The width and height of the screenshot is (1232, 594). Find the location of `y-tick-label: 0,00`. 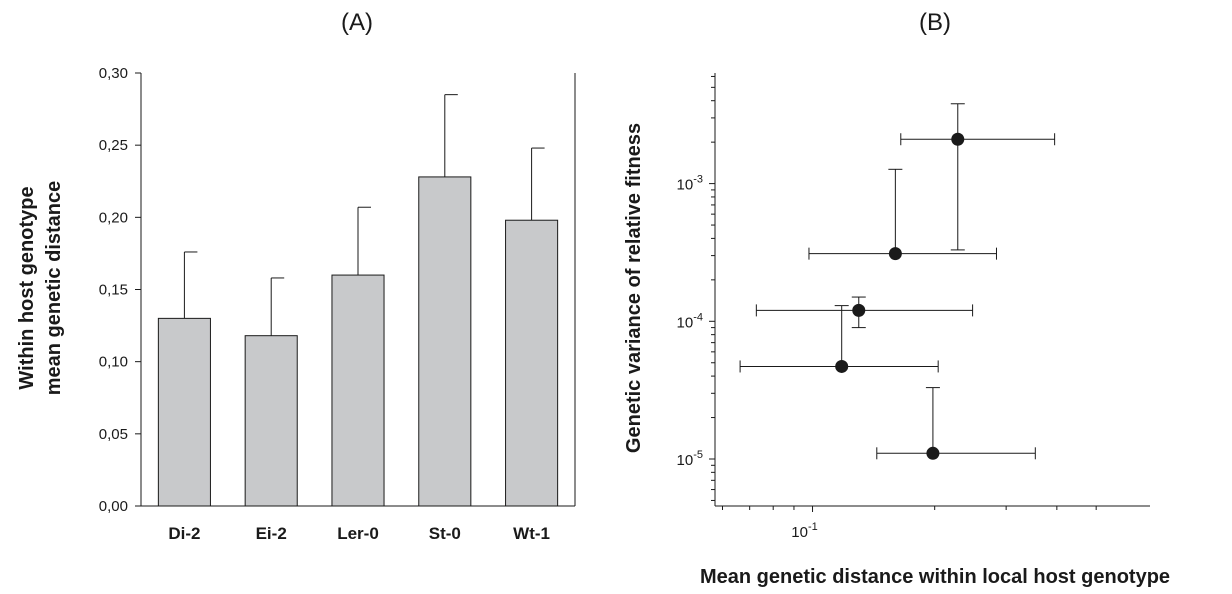

y-tick-label: 0,00 is located at coordinates (113, 506).